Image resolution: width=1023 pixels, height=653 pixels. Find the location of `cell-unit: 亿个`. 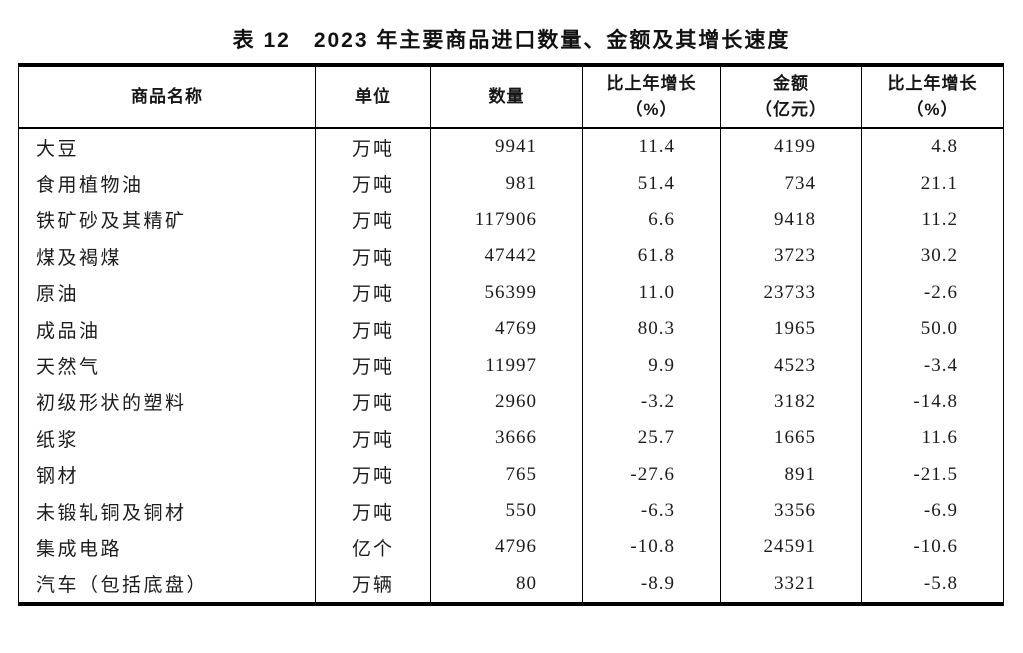

cell-unit: 亿个 is located at coordinates (373, 547).